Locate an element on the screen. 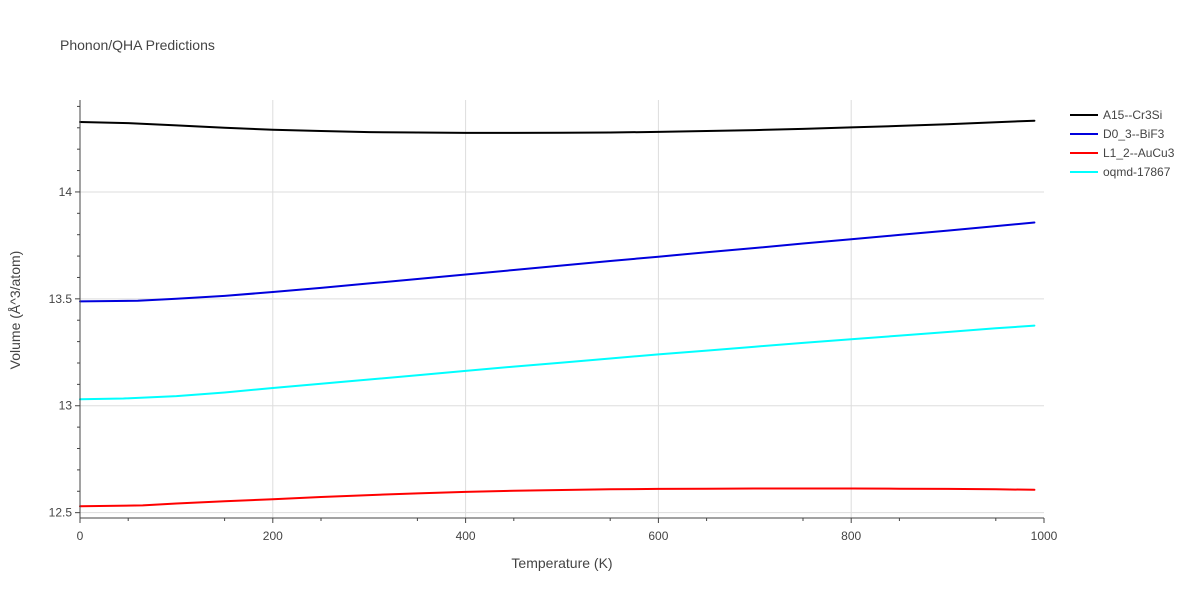  chart-title: Phonon/QHA Predictions is located at coordinates (137, 45).